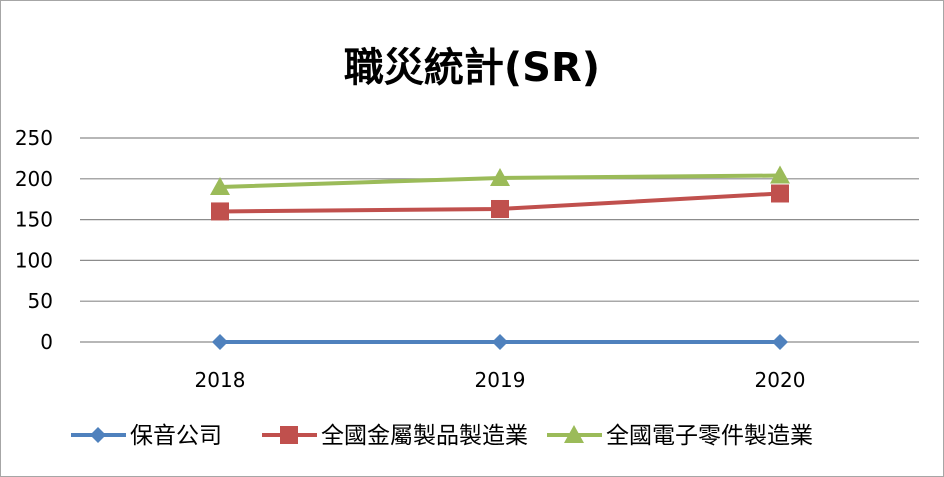  Describe the element at coordinates (34, 220) in the screenshot. I see `y-tick-label: 150` at that location.